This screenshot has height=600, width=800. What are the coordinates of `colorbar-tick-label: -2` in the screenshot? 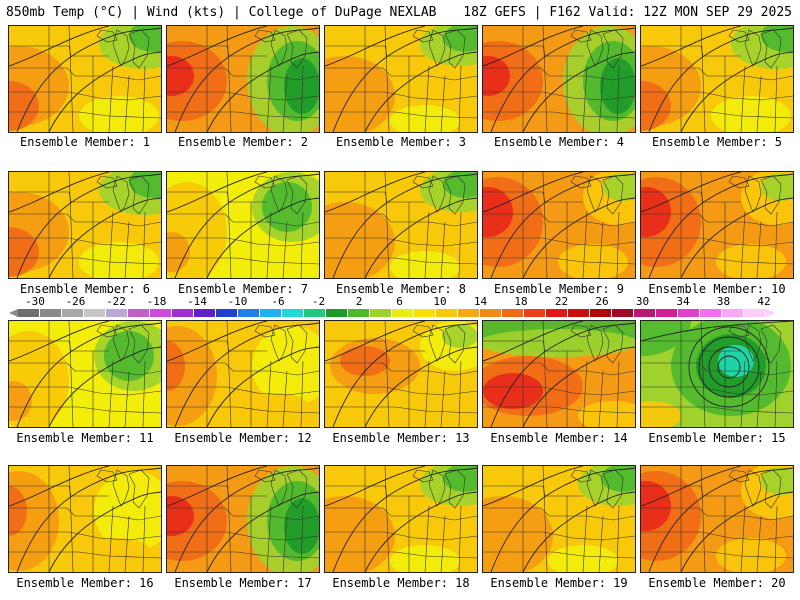 It's located at (318, 301).